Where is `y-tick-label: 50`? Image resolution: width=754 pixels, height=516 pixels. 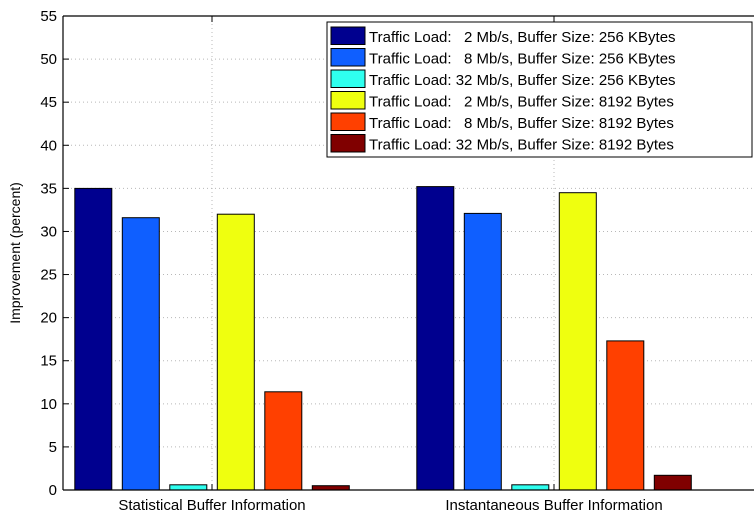 y-tick-label: 50 is located at coordinates (48, 59).